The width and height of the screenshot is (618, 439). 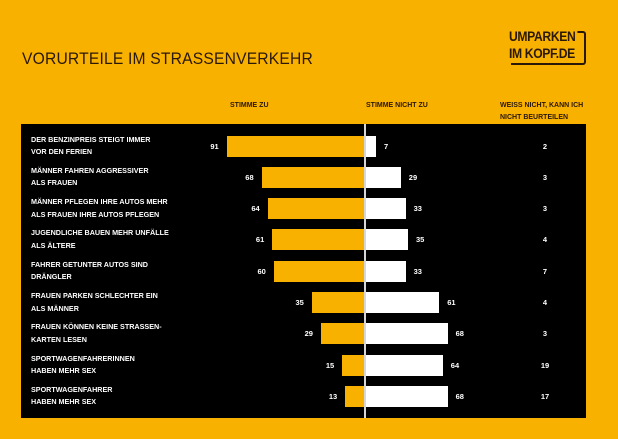 I want to click on value-label-agree: 13, so click(x=333, y=396).